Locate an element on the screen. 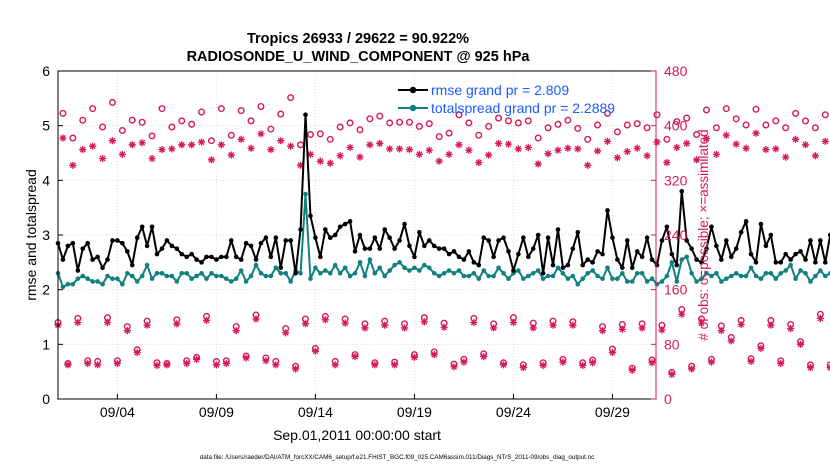  chart-title-line1: Tropics 26933 / 29622 = 90.922% is located at coordinates (358, 39).